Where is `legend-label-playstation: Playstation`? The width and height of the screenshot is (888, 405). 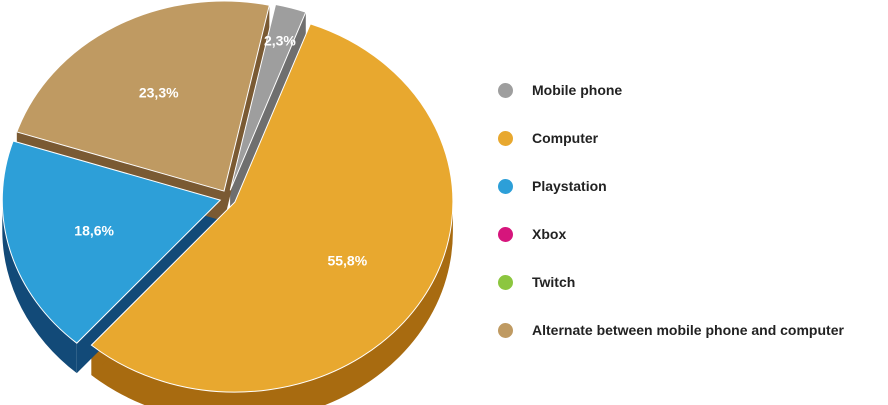
legend-label-playstation: Playstation is located at coordinates (569, 186).